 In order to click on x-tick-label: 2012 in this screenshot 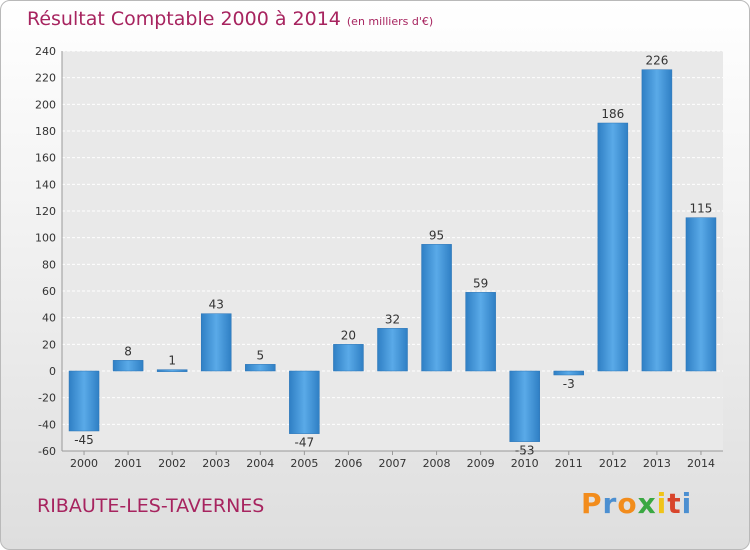, I will do `click(613, 463)`.